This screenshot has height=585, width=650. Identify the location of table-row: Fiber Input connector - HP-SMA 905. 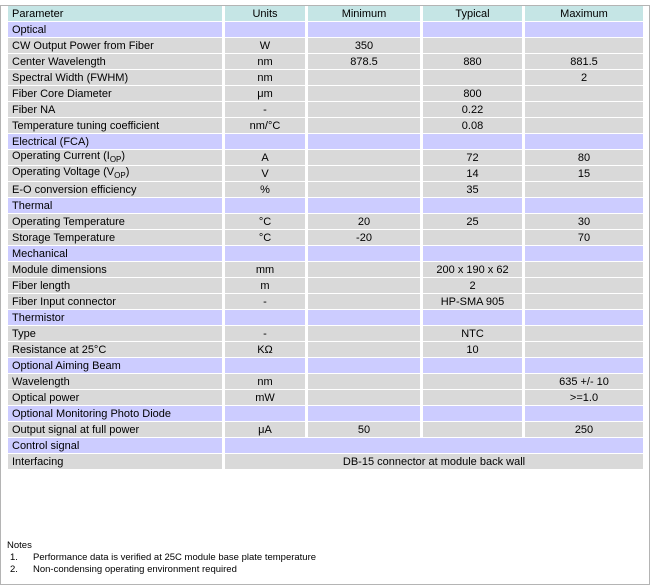
(325, 301).